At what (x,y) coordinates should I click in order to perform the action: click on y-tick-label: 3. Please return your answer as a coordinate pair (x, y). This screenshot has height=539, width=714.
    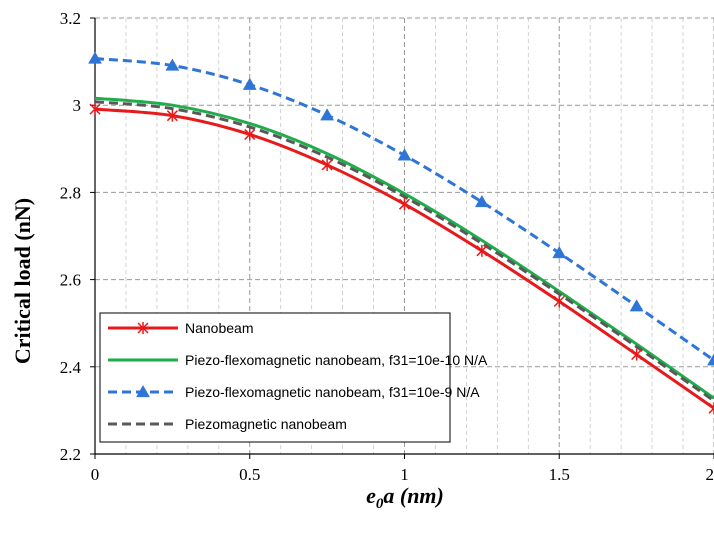
    Looking at the image, I should click on (77, 105).